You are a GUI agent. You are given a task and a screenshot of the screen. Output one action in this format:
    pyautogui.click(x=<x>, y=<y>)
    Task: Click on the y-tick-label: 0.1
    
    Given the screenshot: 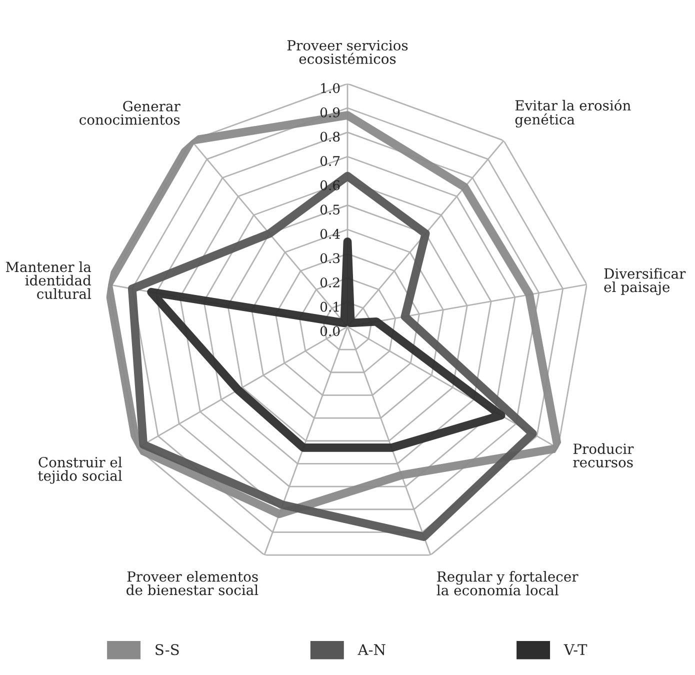 What is the action you would take?
    pyautogui.click(x=329, y=307)
    